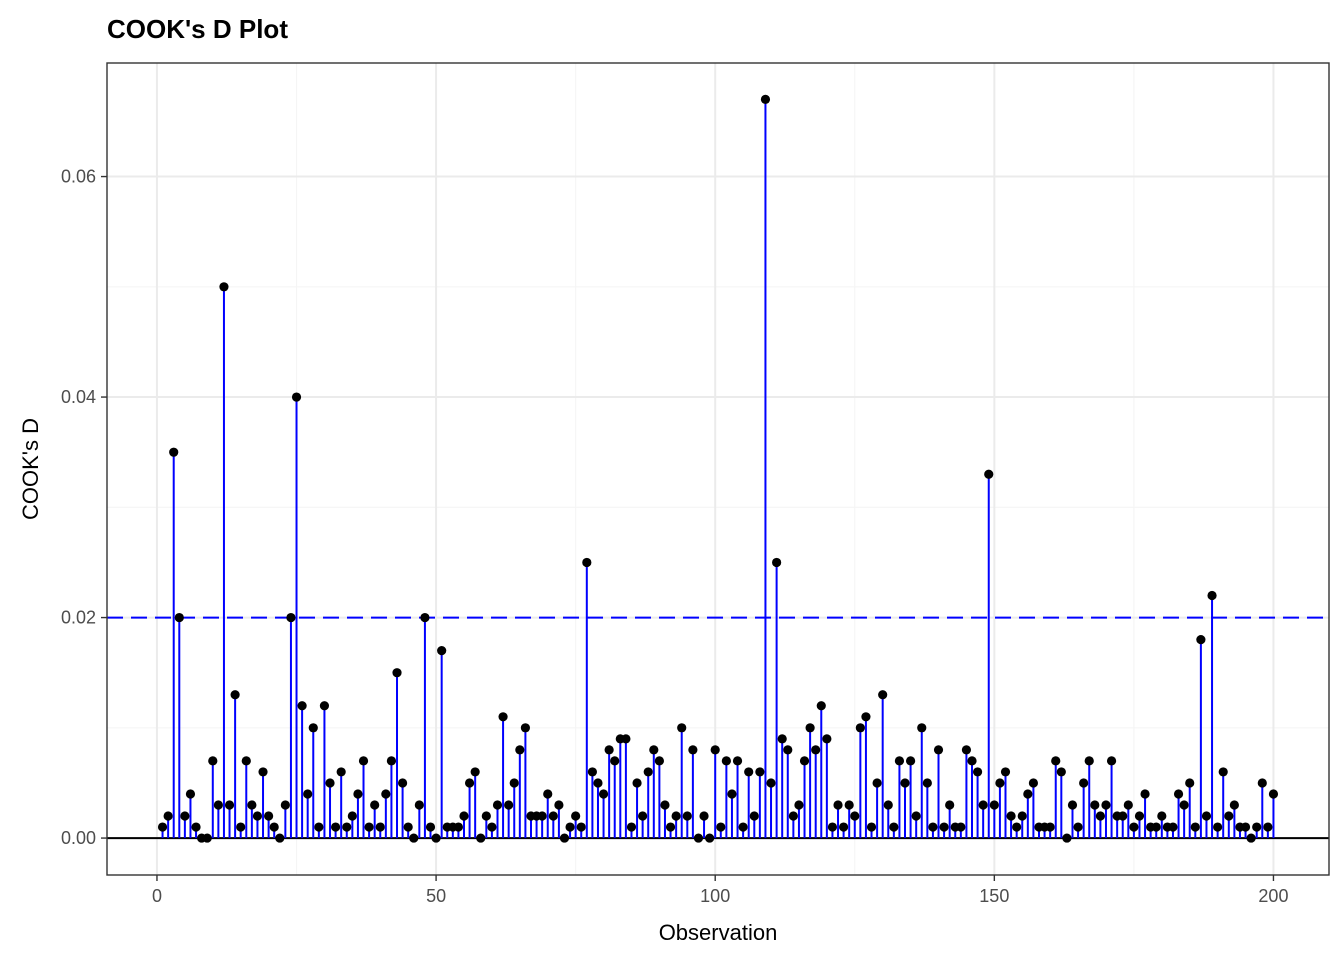  What do you see at coordinates (78, 618) in the screenshot?
I see `y-tick-label: 0.02` at bounding box center [78, 618].